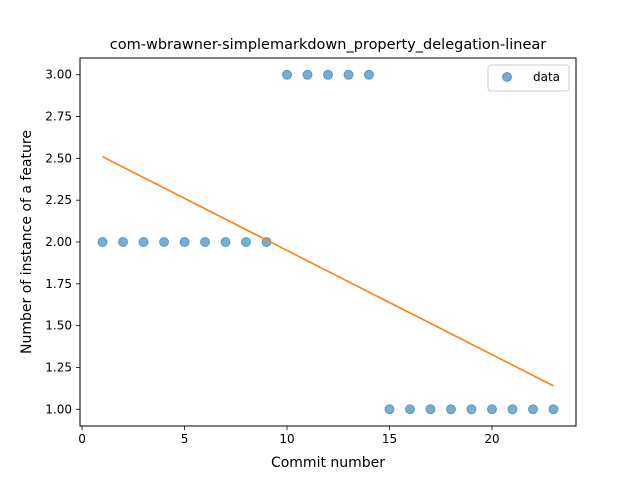 The image size is (640, 480). What do you see at coordinates (58, 75) in the screenshot?
I see `y-tick-label: 3.00` at bounding box center [58, 75].